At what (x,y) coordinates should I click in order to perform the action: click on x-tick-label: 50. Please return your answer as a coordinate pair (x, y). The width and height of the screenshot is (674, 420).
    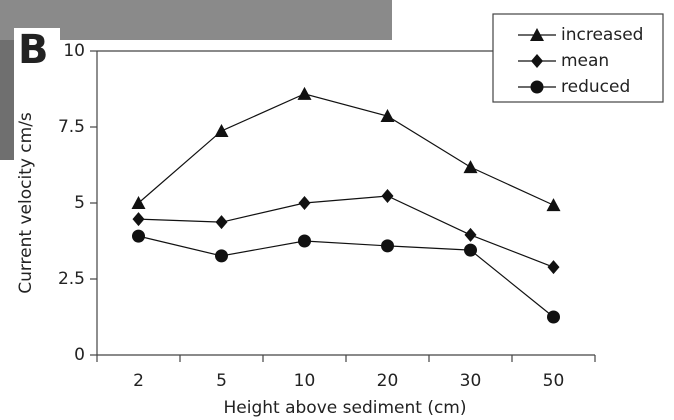
    Looking at the image, I should click on (554, 381).